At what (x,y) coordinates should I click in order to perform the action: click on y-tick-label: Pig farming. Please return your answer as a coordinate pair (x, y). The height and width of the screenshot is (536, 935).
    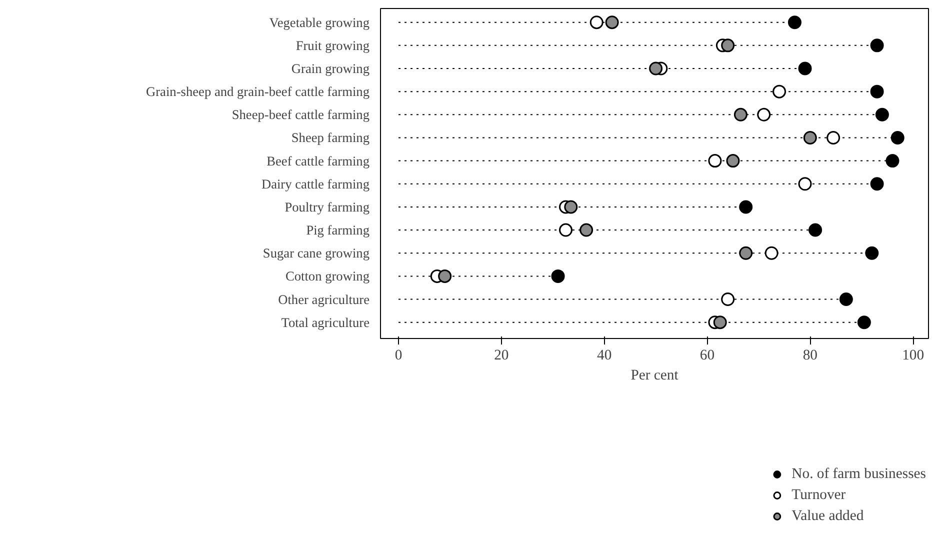
    Looking at the image, I should click on (338, 230).